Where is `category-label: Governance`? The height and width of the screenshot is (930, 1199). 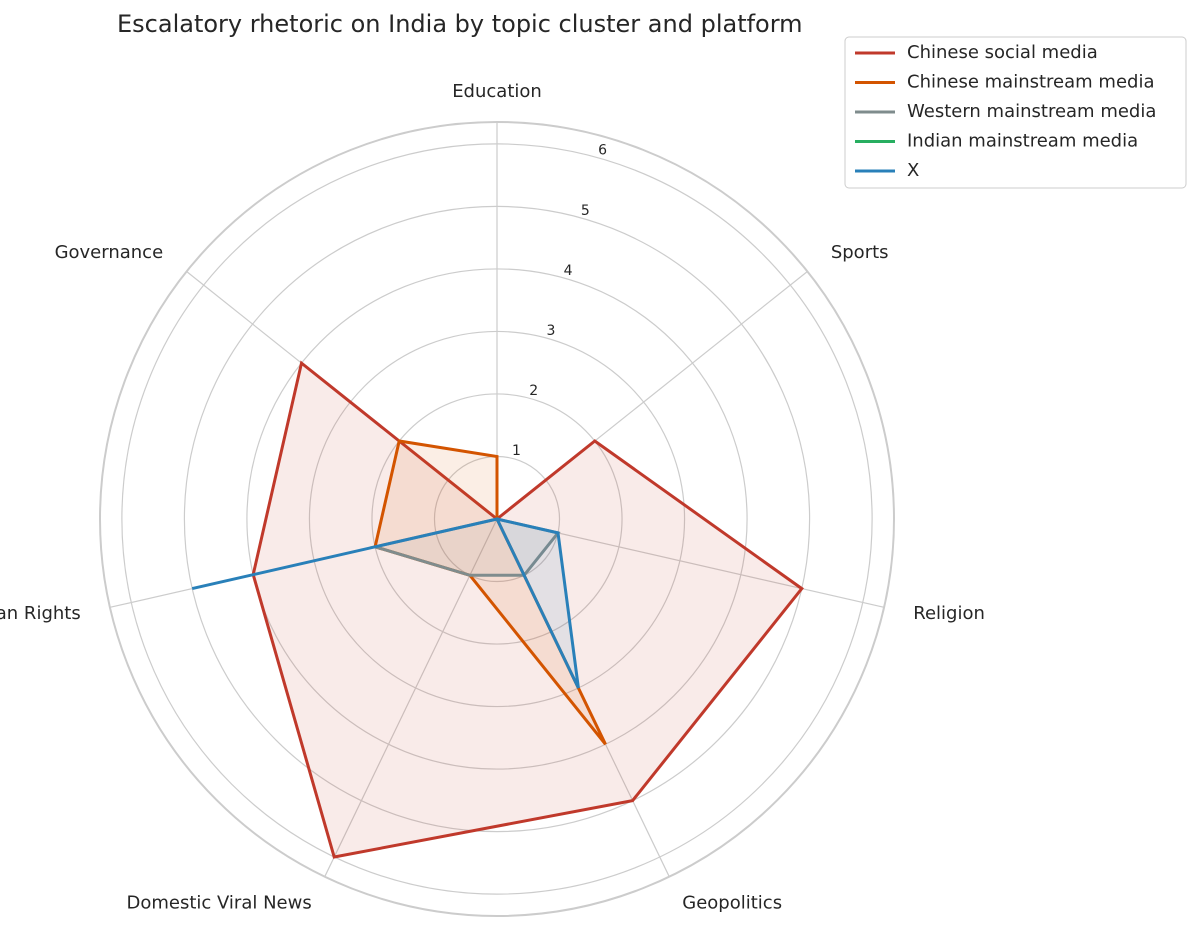 category-label: Governance is located at coordinates (109, 252).